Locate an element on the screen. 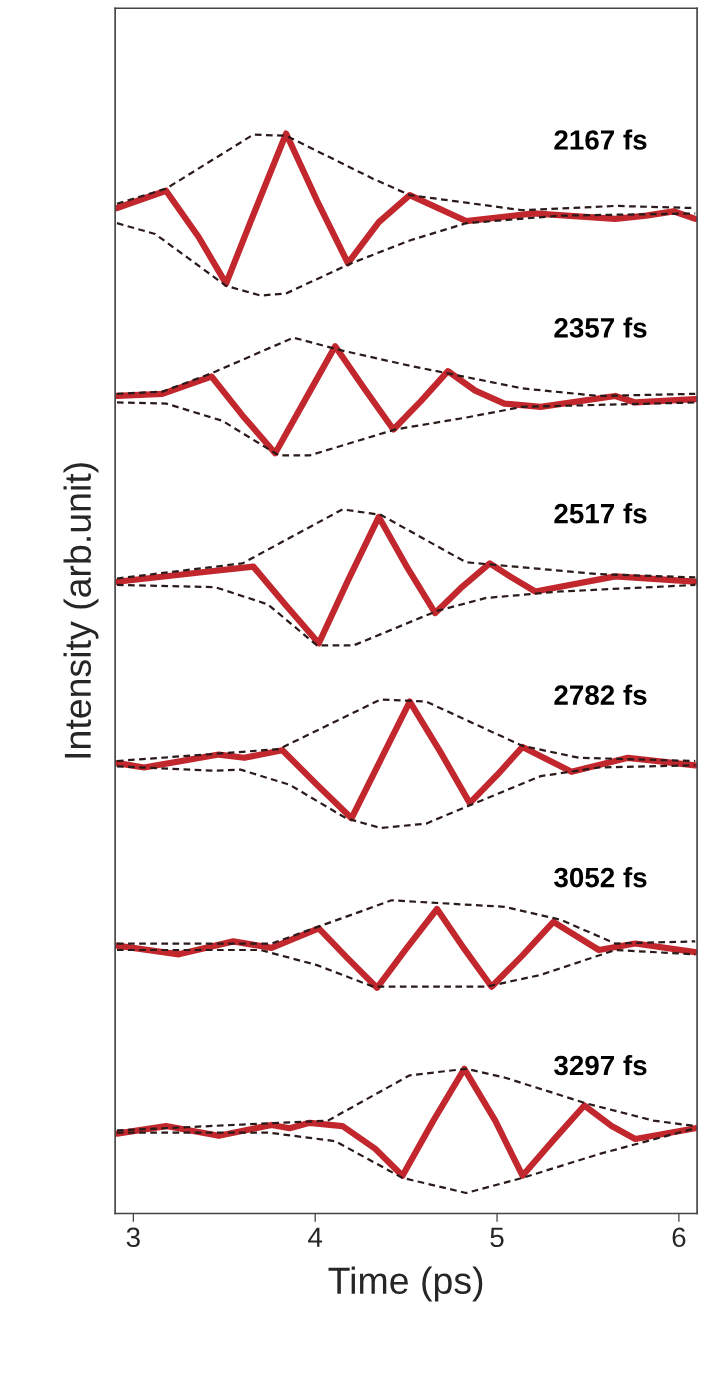 Image resolution: width=702 pixels, height=1379 pixels. x-tick-label: 4 is located at coordinates (315, 1237).